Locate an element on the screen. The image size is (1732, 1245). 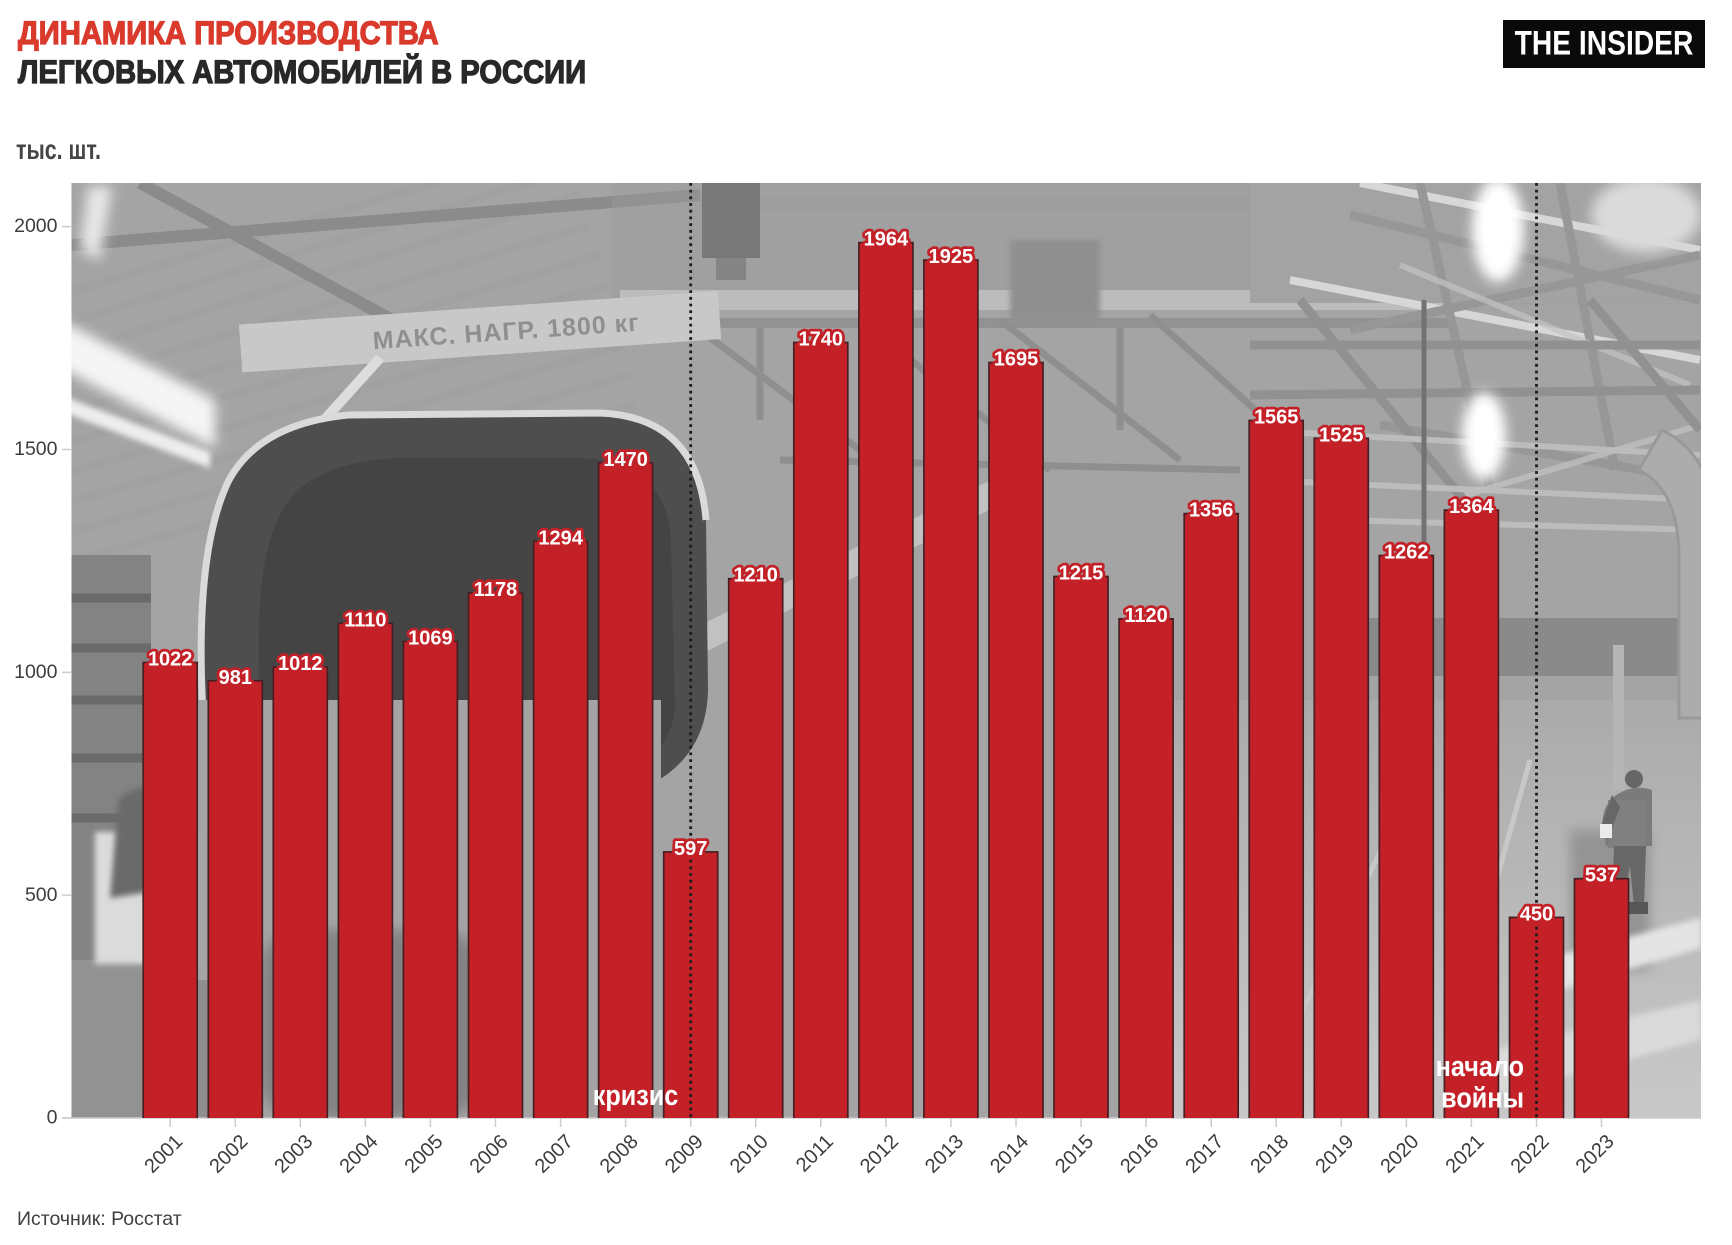
svg-text: 1178 is located at coordinates (495, 590).